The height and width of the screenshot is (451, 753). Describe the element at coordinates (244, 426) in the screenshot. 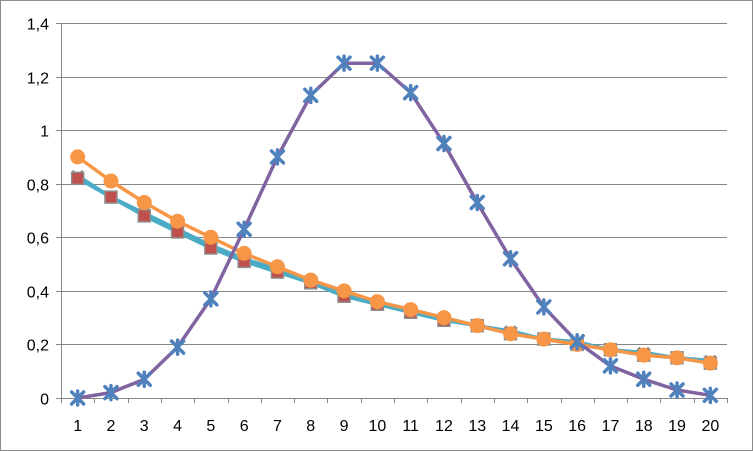

I see `x-tick-label: 6` at that location.